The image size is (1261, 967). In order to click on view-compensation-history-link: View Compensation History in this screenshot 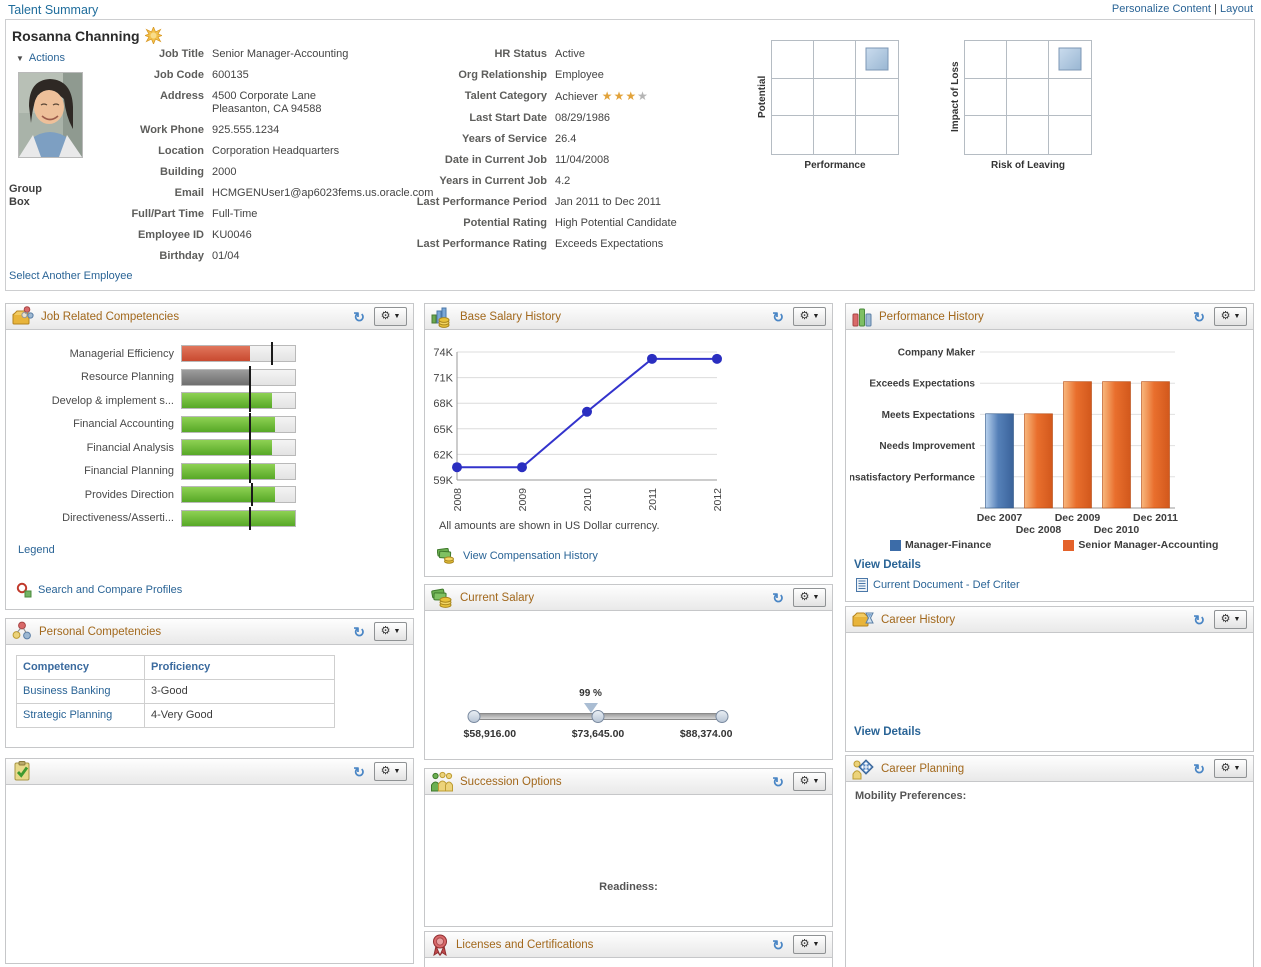, I will do `click(517, 556)`.